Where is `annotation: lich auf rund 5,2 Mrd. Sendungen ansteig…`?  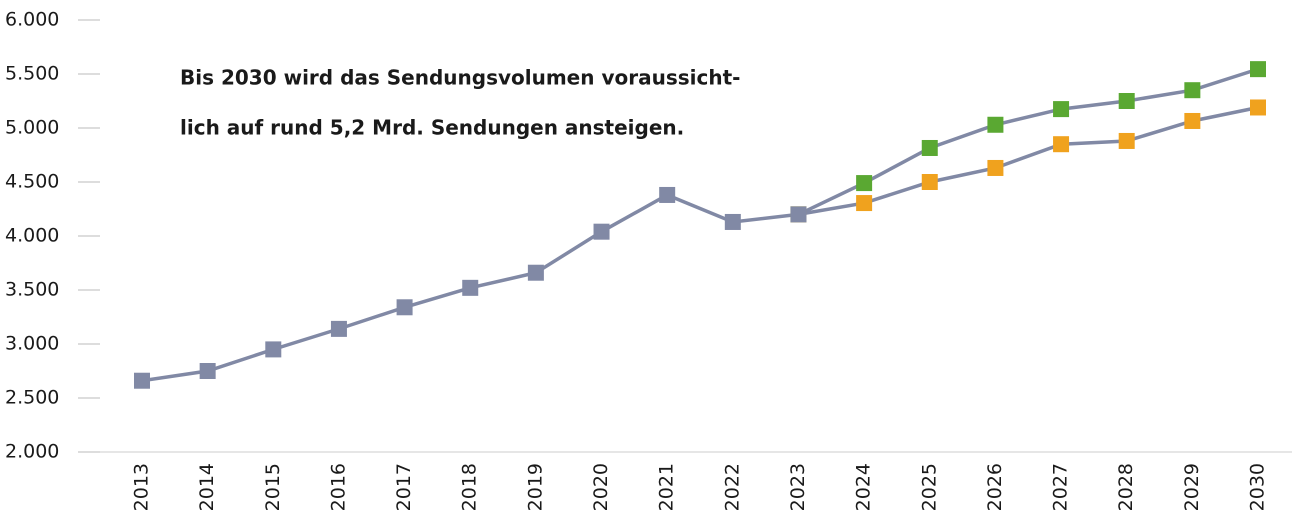 annotation: lich auf rund 5,2 Mrd. Sendungen ansteig… is located at coordinates (432, 128).